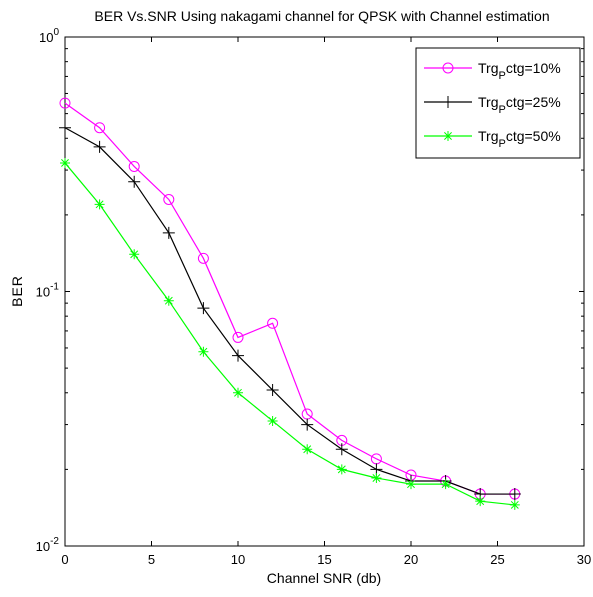 This screenshot has width=593, height=597. What do you see at coordinates (151, 559) in the screenshot?
I see `x-tick-label: 5` at bounding box center [151, 559].